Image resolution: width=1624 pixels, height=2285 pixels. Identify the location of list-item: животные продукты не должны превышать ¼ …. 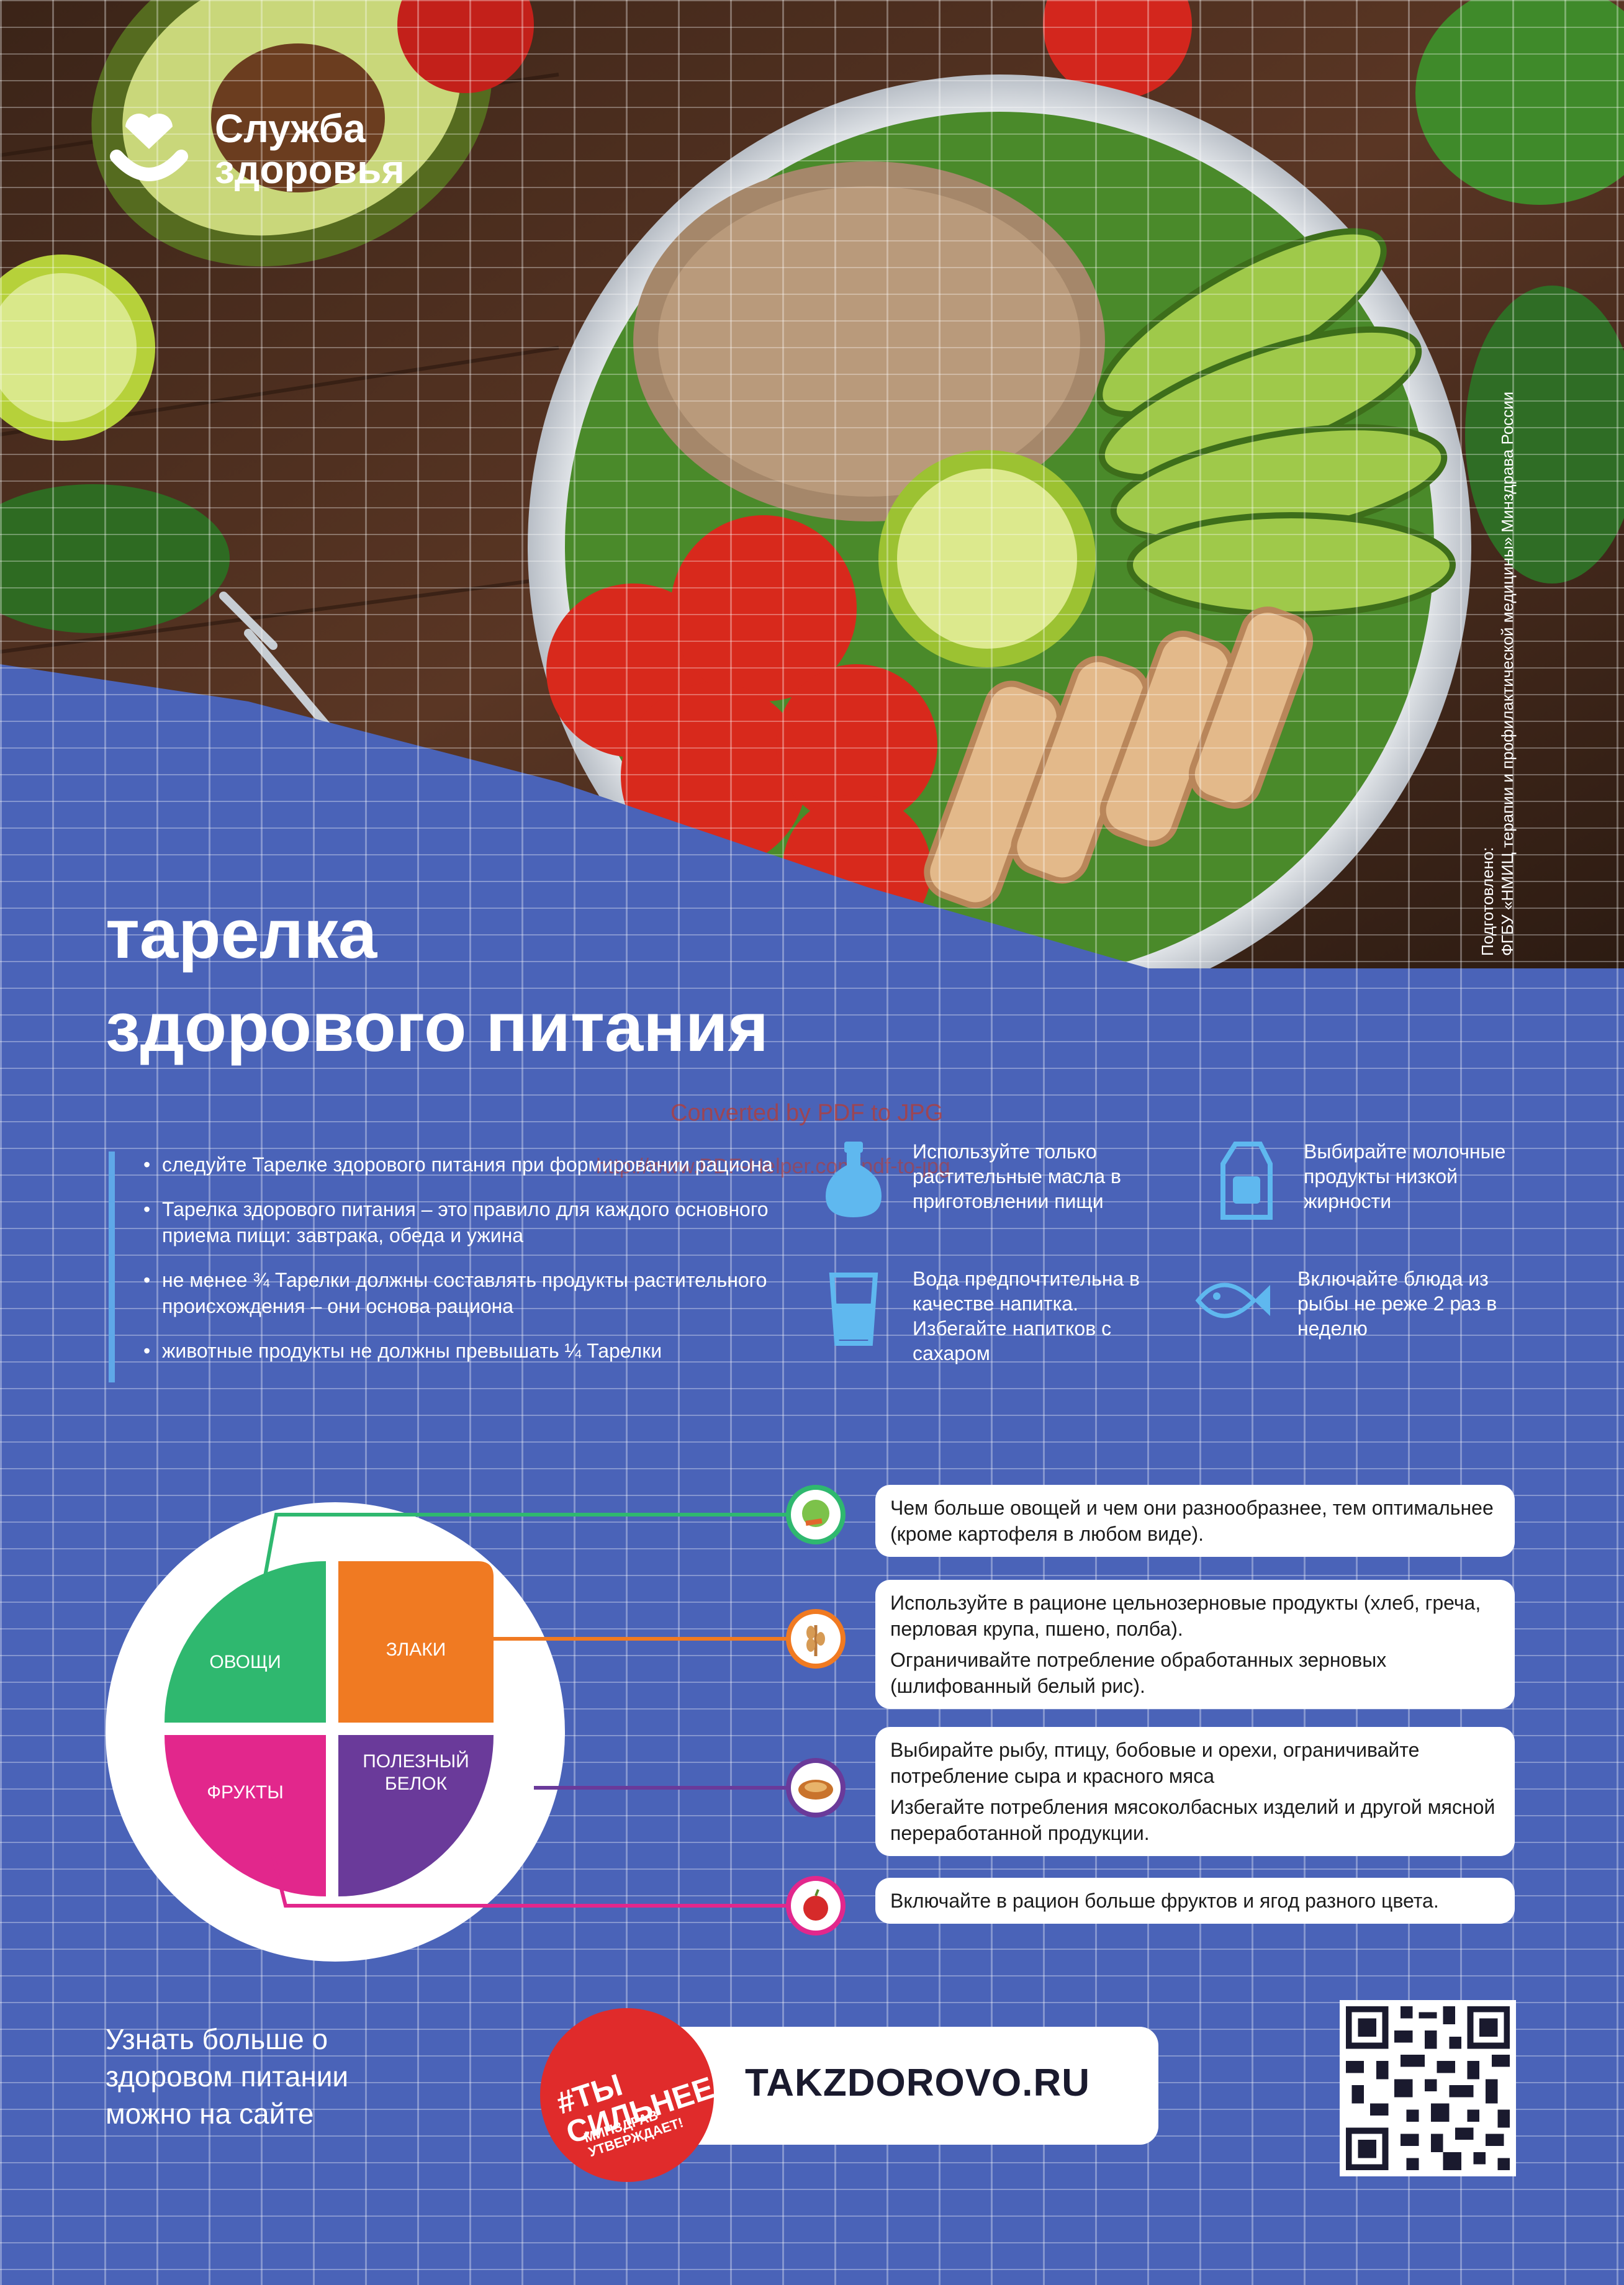
(469, 1351).